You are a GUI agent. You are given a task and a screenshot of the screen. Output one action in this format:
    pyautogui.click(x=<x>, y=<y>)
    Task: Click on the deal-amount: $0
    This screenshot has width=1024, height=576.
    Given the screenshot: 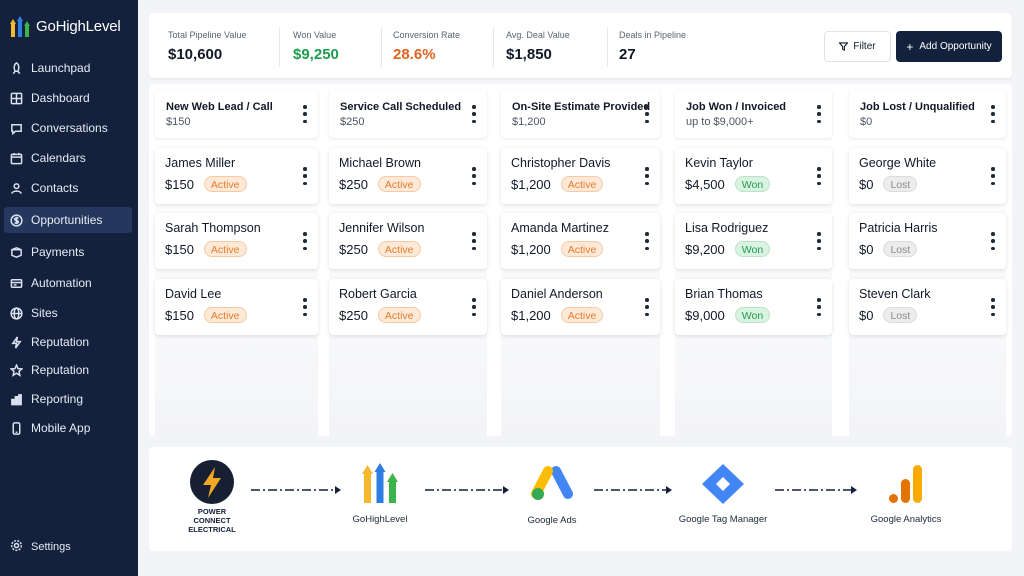 What is the action you would take?
    pyautogui.click(x=866, y=184)
    